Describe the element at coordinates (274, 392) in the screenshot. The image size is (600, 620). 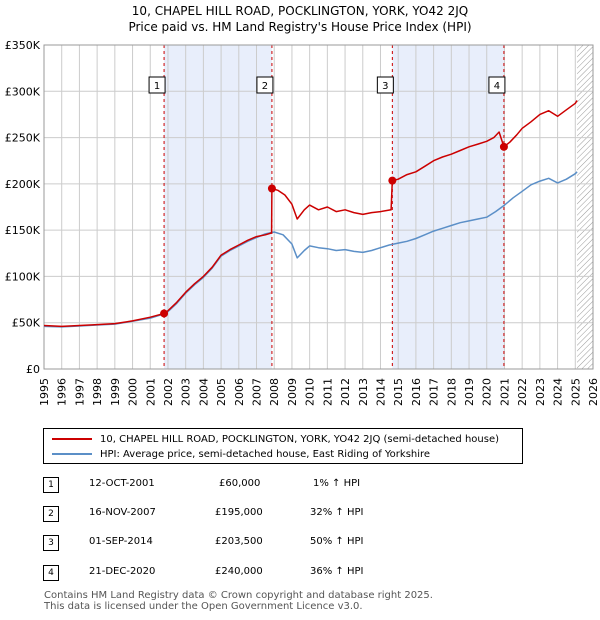
I see `x-tick-label: 2008` at that location.